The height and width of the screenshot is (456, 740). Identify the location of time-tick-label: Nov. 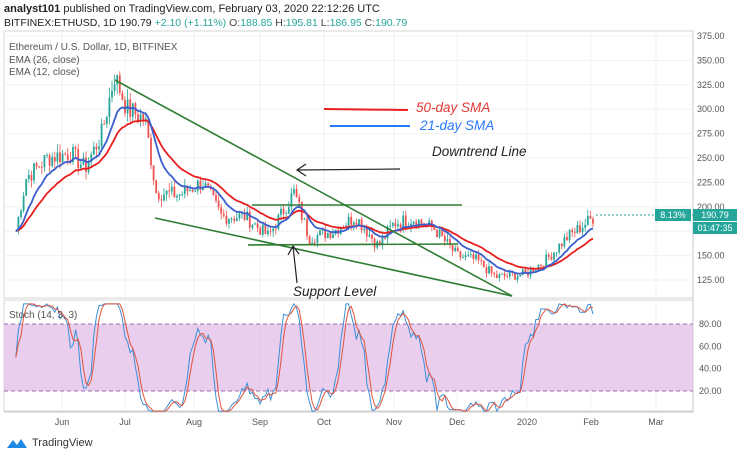
(394, 422).